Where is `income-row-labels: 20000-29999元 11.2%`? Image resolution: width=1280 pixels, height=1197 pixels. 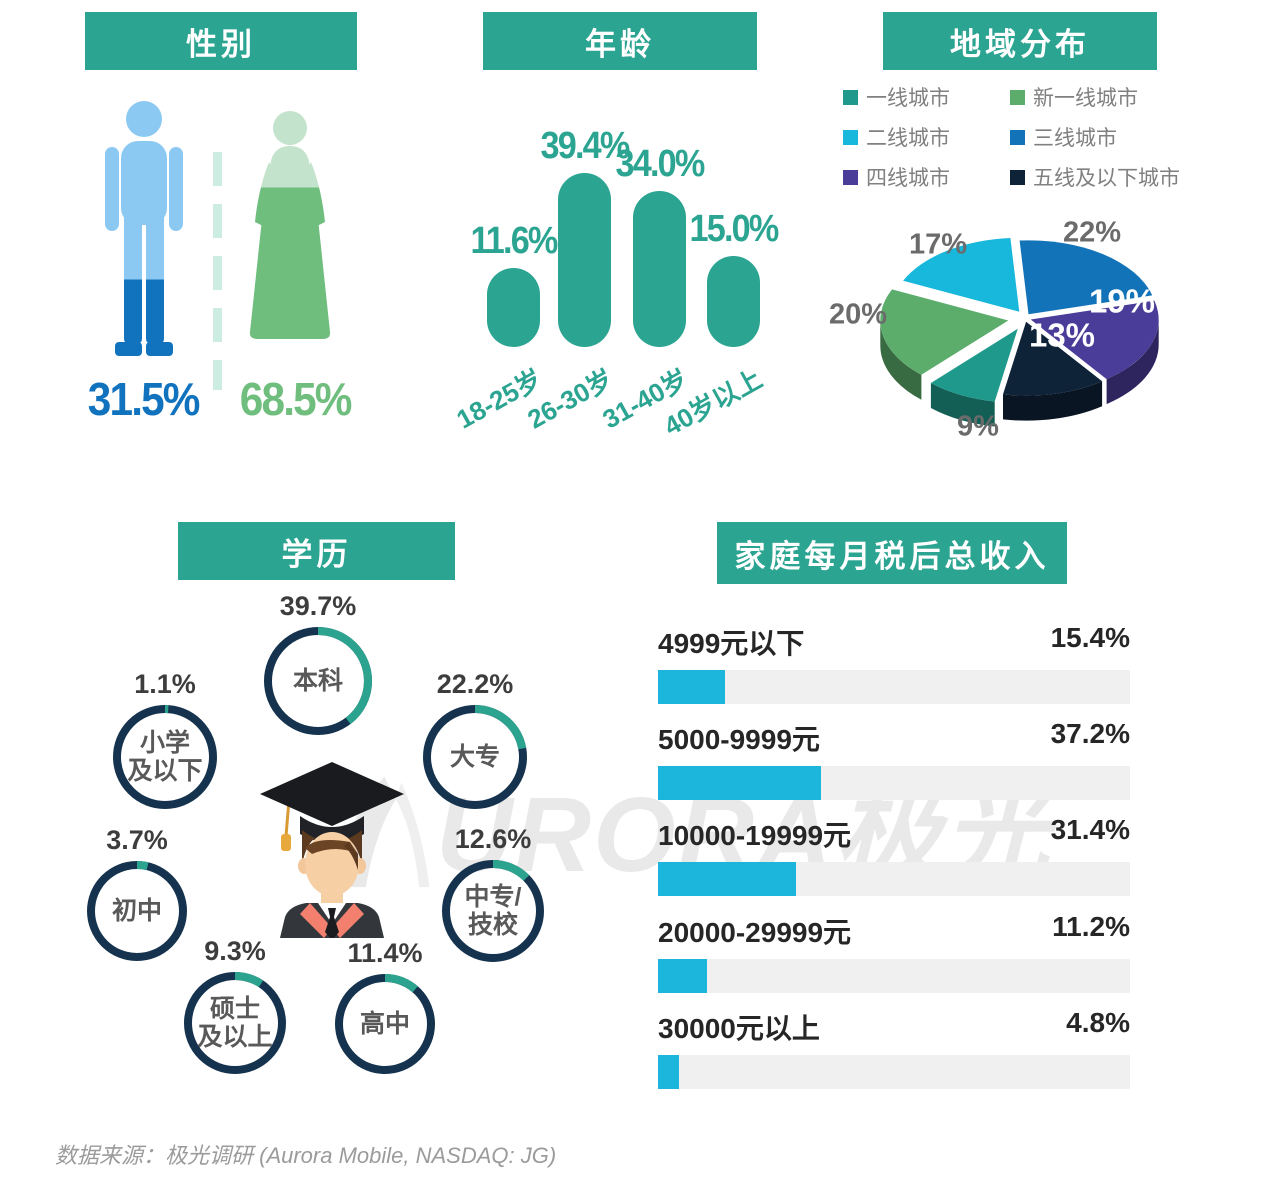 income-row-labels: 20000-29999元 11.2% is located at coordinates (894, 931).